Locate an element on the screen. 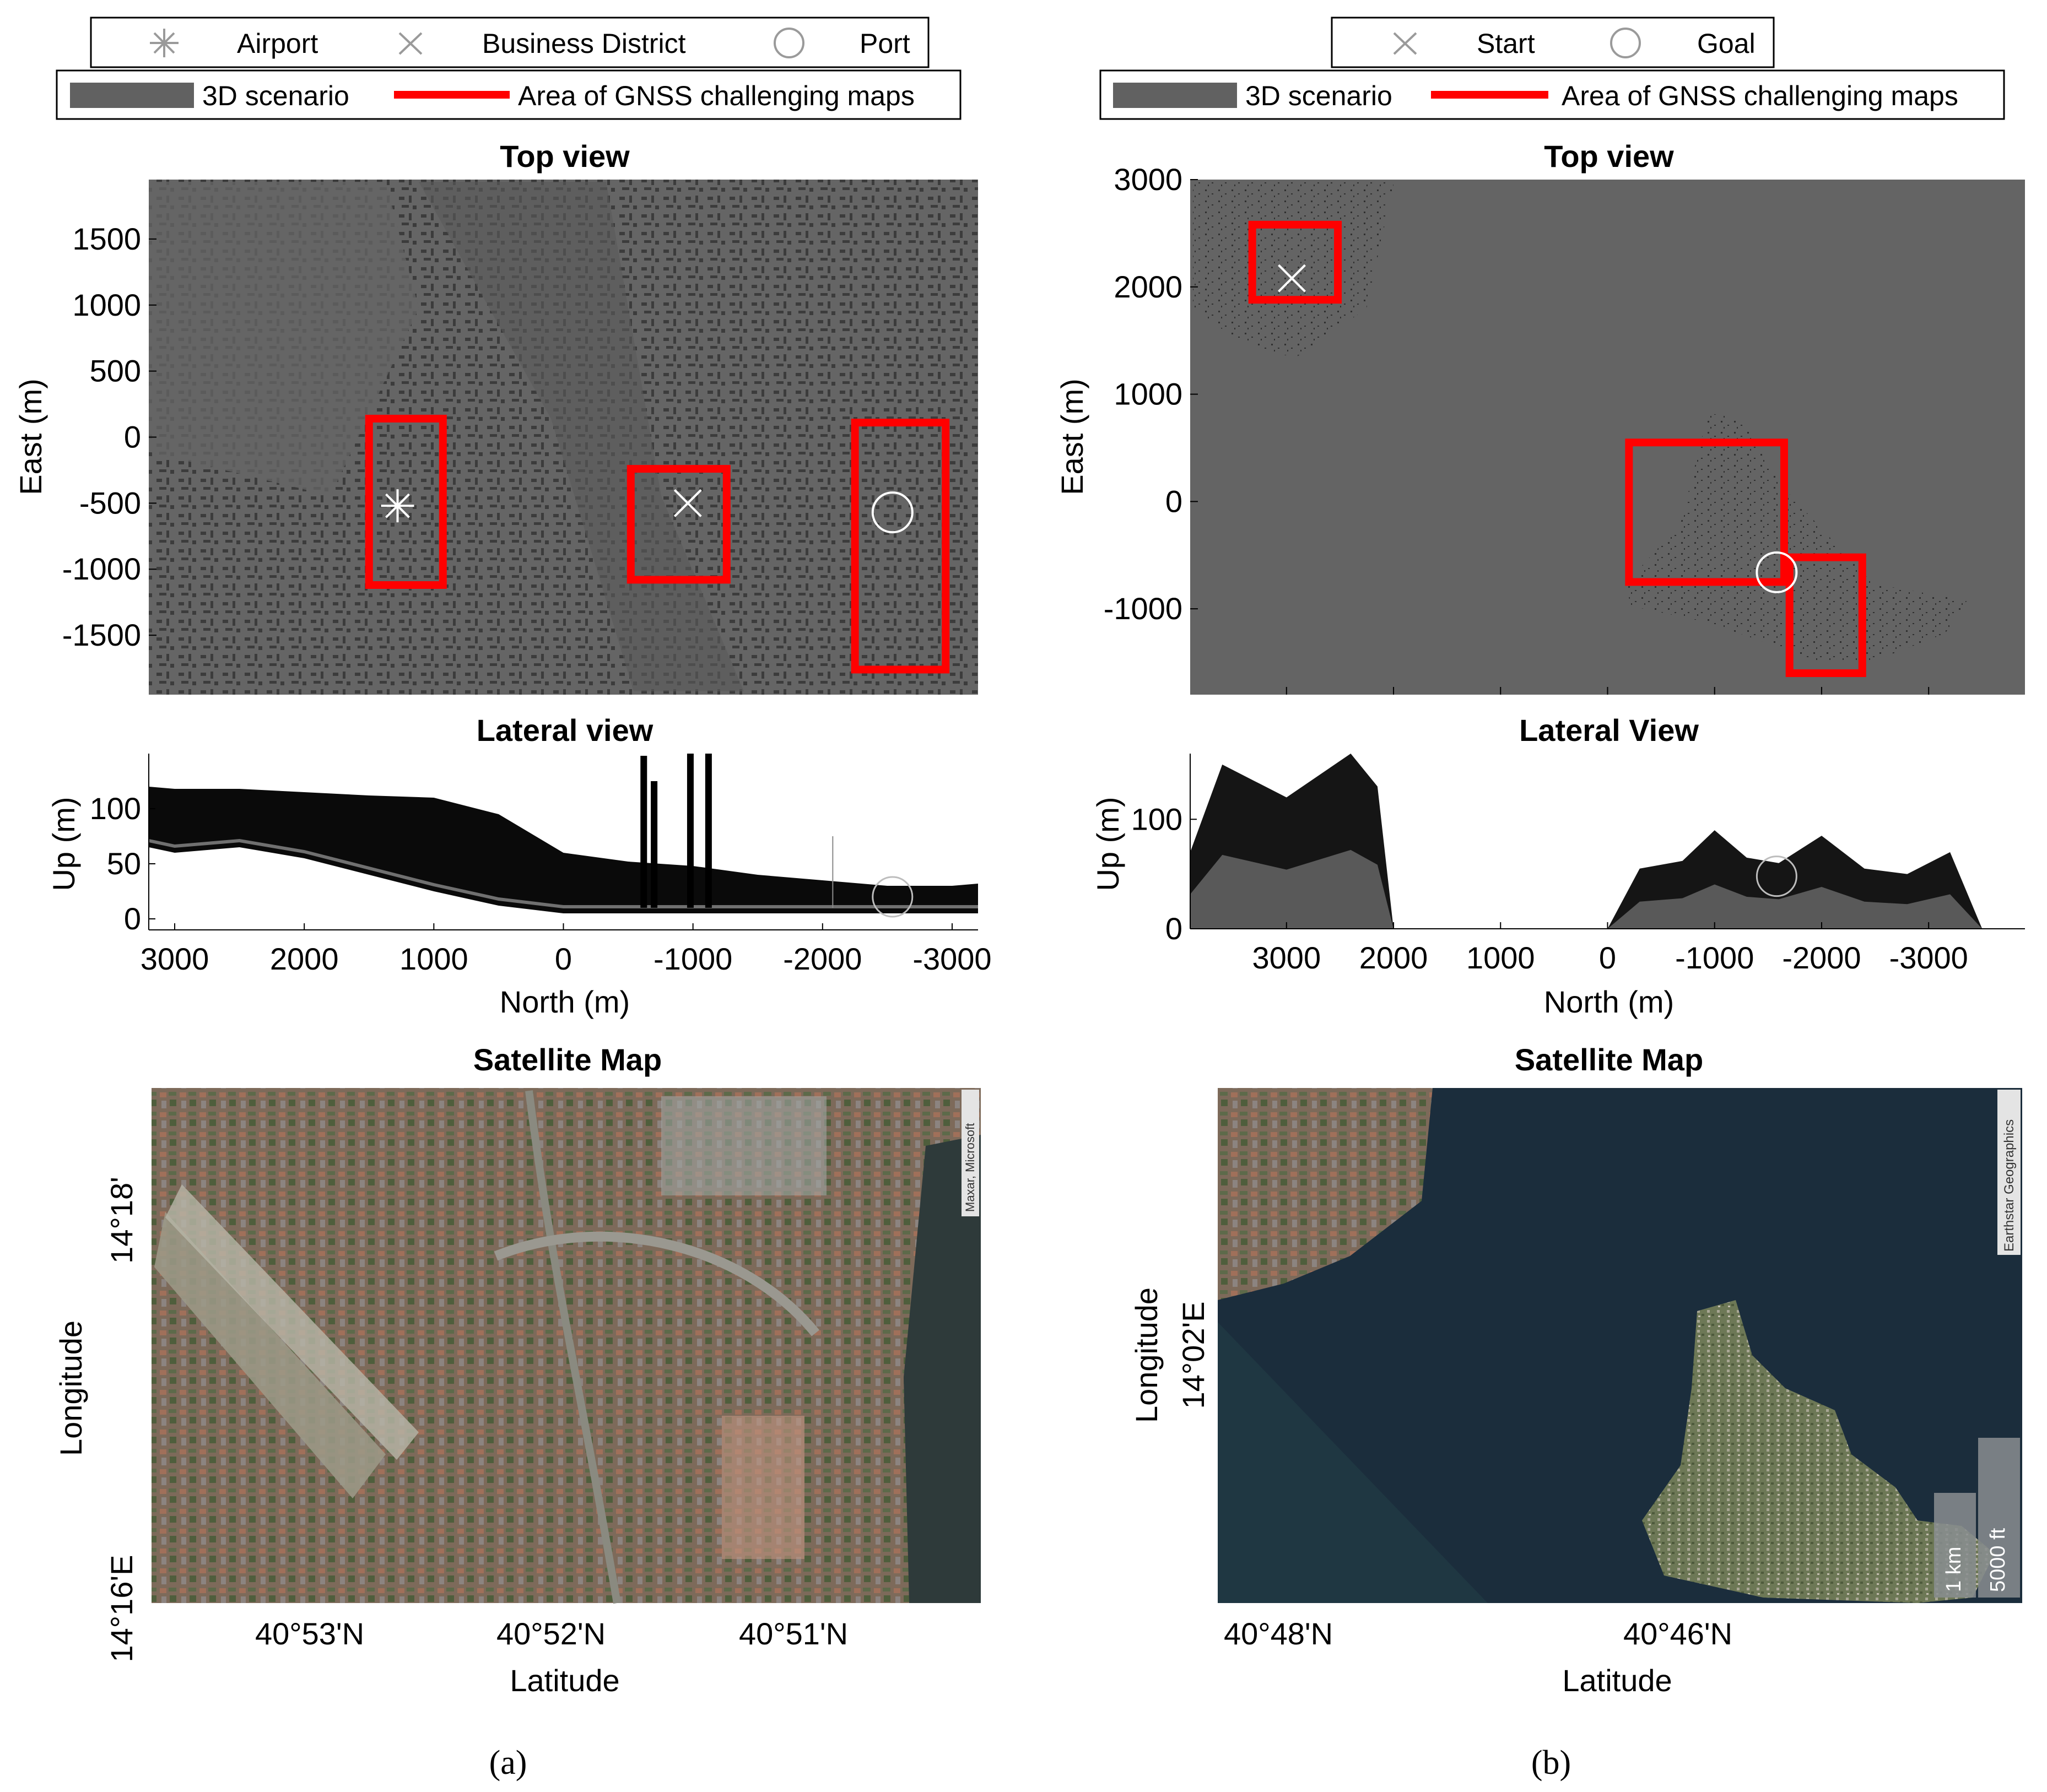 This screenshot has height=1792, width=2047. marker-goal-lateral is located at coordinates (1777, 876).